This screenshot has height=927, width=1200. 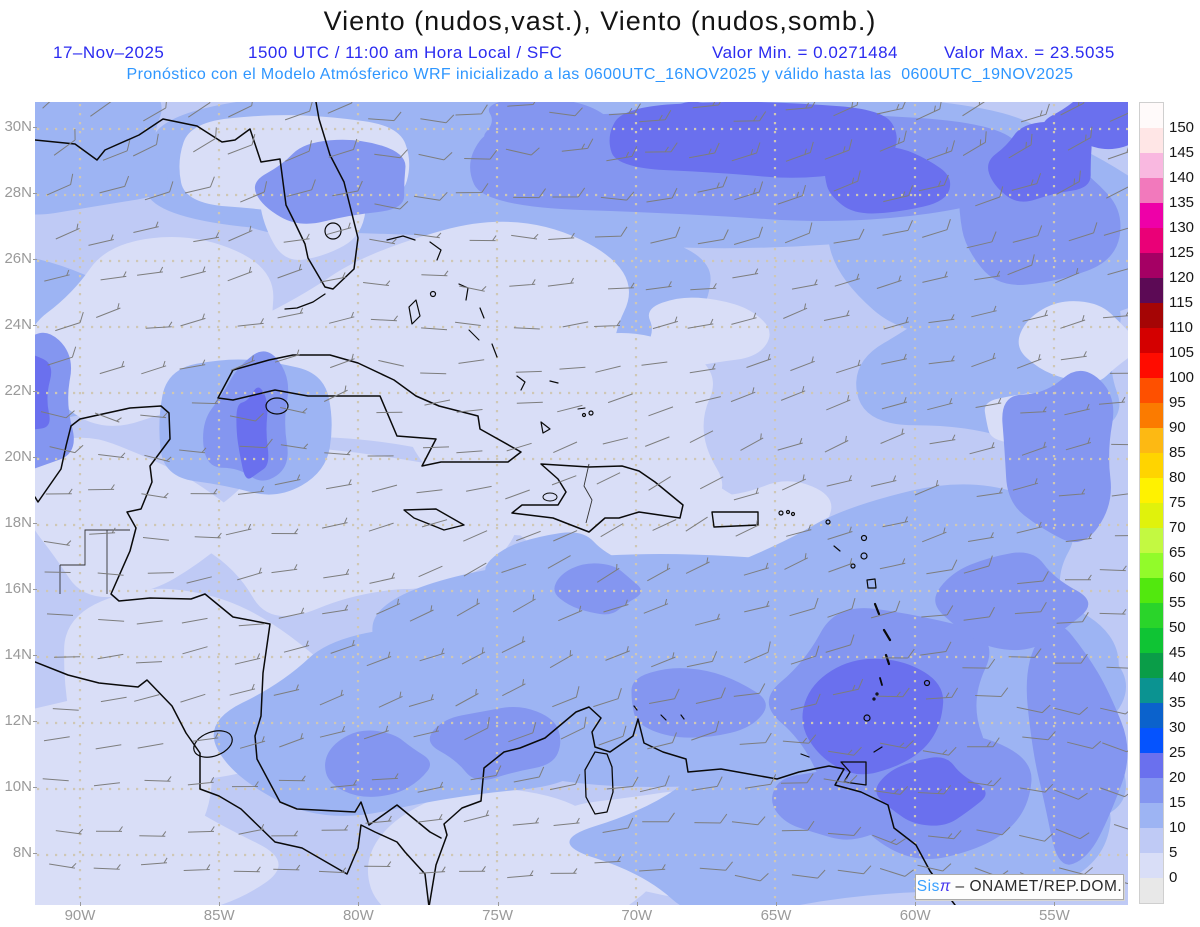 I want to click on colorbar-tick-label: 80, so click(x=1177, y=477).